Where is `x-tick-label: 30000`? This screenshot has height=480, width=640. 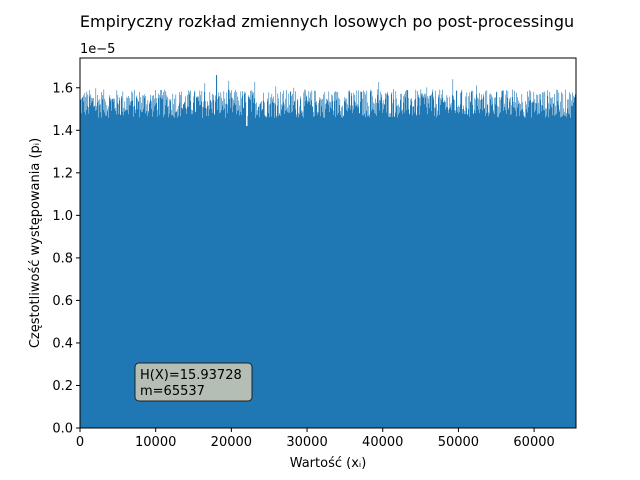
x-tick-label: 30000 is located at coordinates (306, 442).